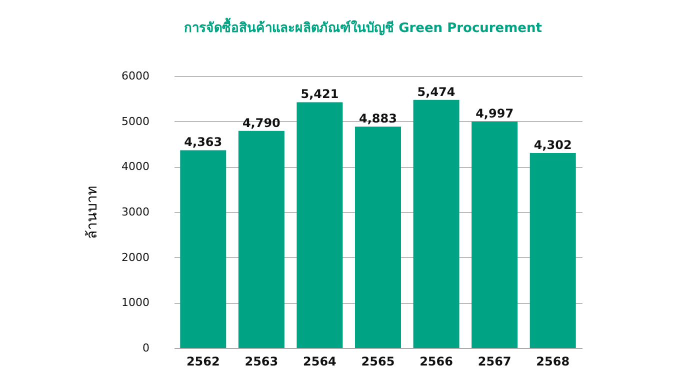 The height and width of the screenshot is (391, 699). What do you see at coordinates (203, 361) in the screenshot?
I see `x-tick-label: 2562` at bounding box center [203, 361].